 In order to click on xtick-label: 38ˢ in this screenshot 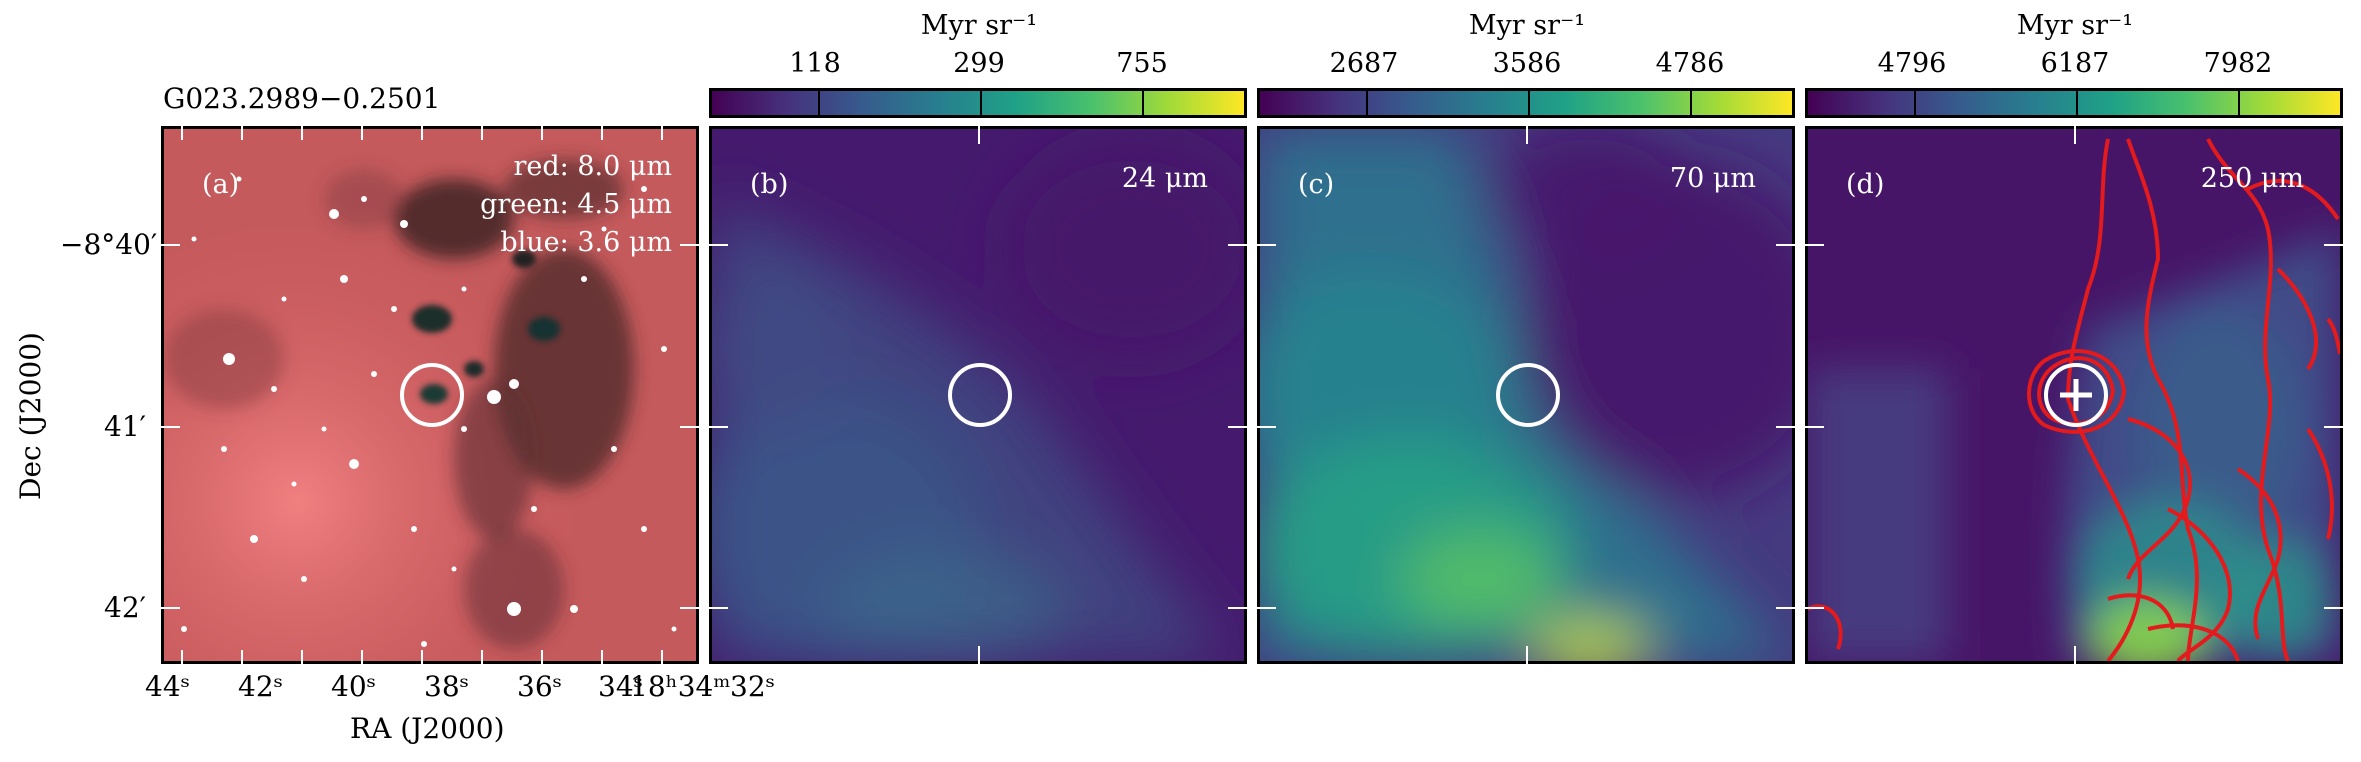, I will do `click(447, 686)`.